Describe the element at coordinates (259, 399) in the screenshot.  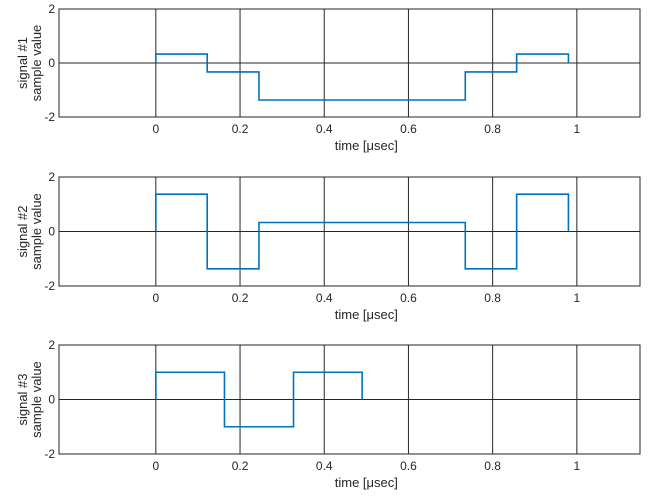
I see `signal-3-line` at that location.